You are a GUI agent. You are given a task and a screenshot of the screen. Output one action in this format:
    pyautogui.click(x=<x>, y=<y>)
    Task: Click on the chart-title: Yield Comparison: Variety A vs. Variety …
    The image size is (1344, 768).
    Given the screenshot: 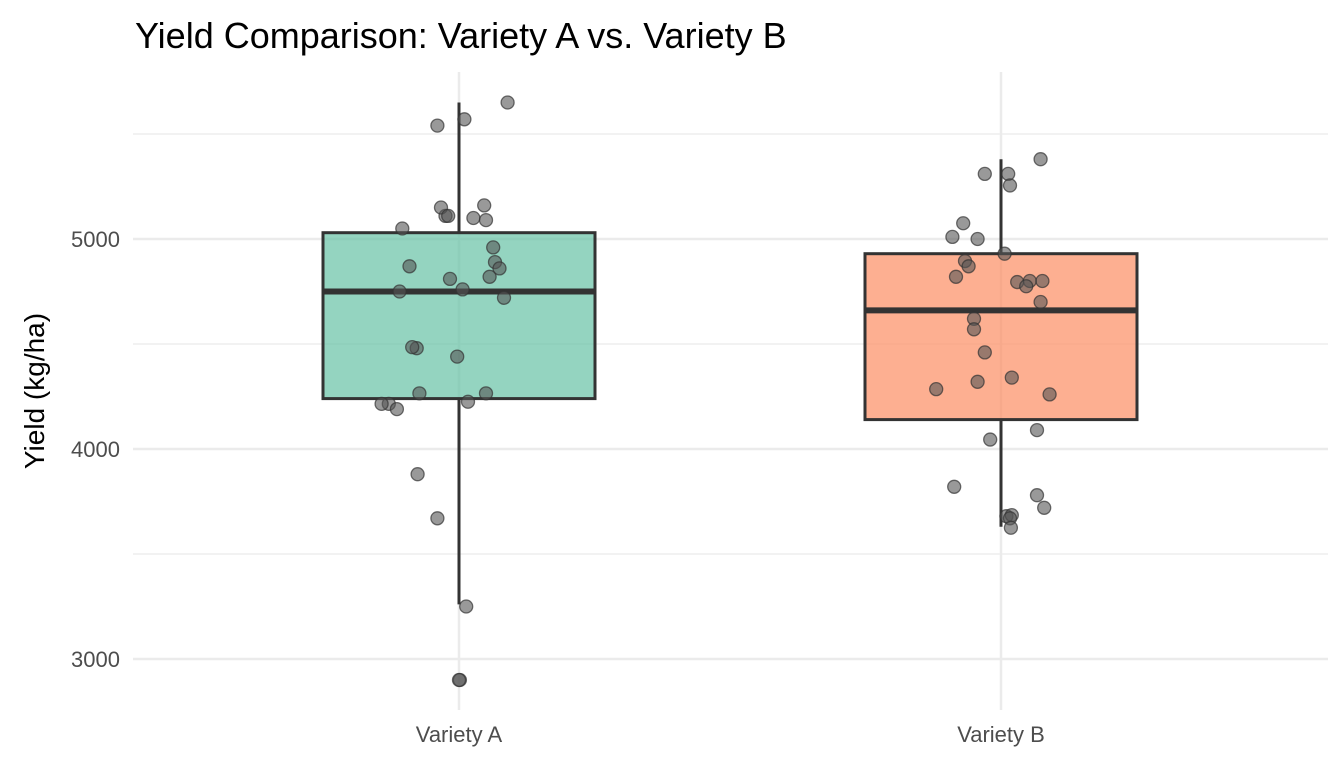 What is the action you would take?
    pyautogui.click(x=461, y=35)
    